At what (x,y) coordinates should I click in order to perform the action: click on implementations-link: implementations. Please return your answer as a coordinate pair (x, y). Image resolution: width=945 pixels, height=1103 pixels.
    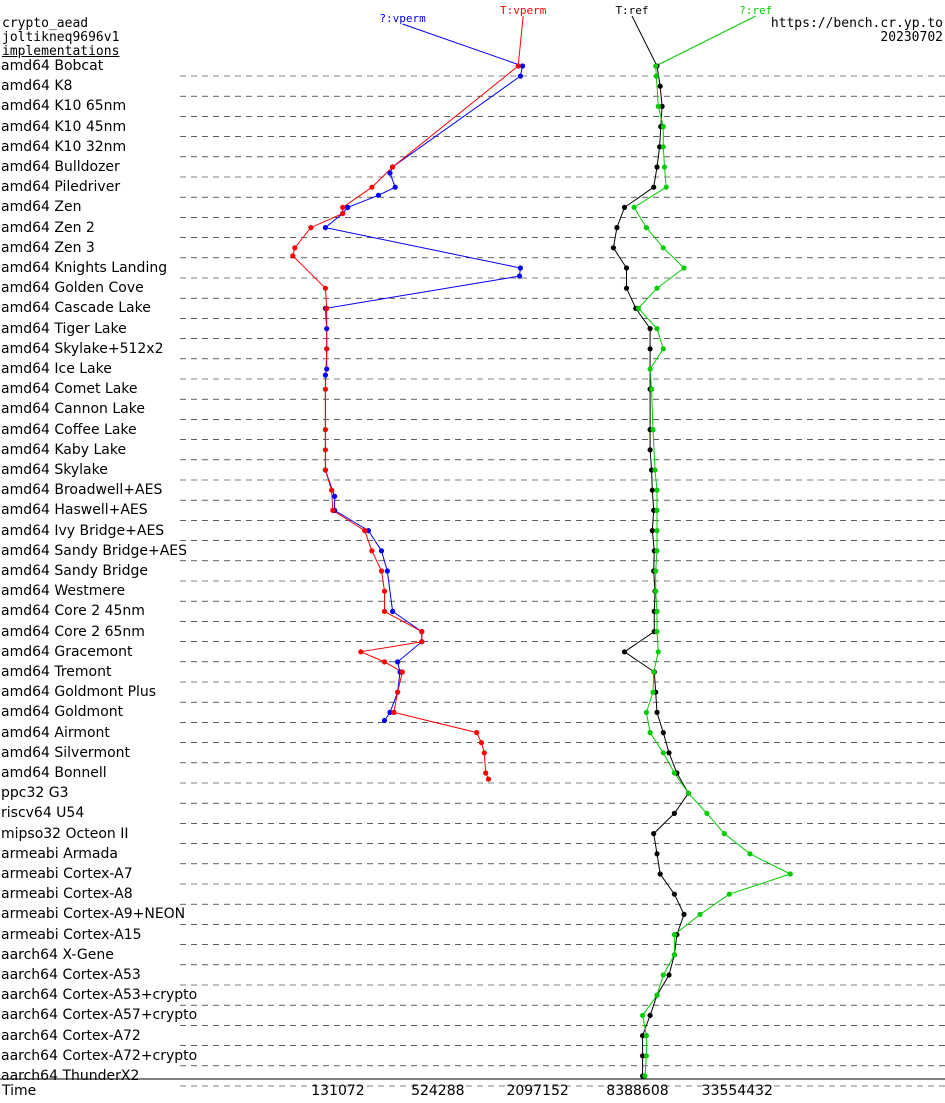
    Looking at the image, I should click on (61, 51).